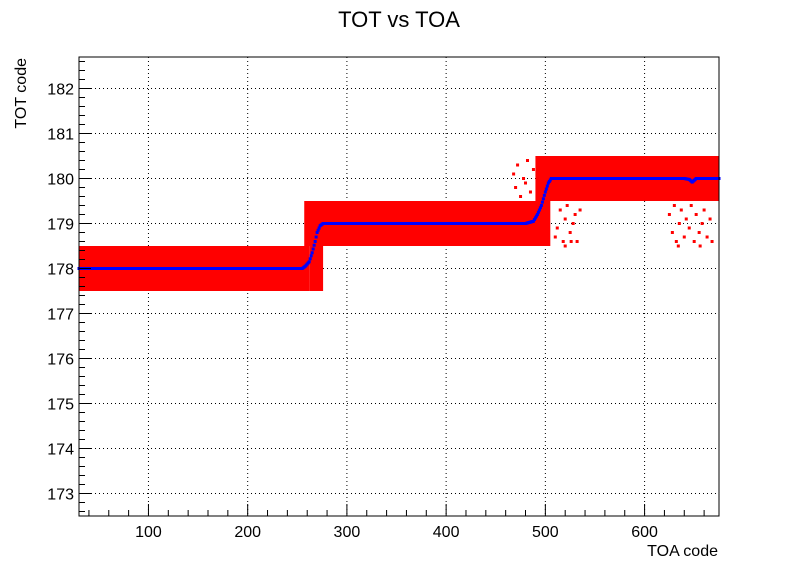 Image resolution: width=798 pixels, height=574 pixels. Describe the element at coordinates (60, 135) in the screenshot. I see `y-tick-label: 181` at that location.